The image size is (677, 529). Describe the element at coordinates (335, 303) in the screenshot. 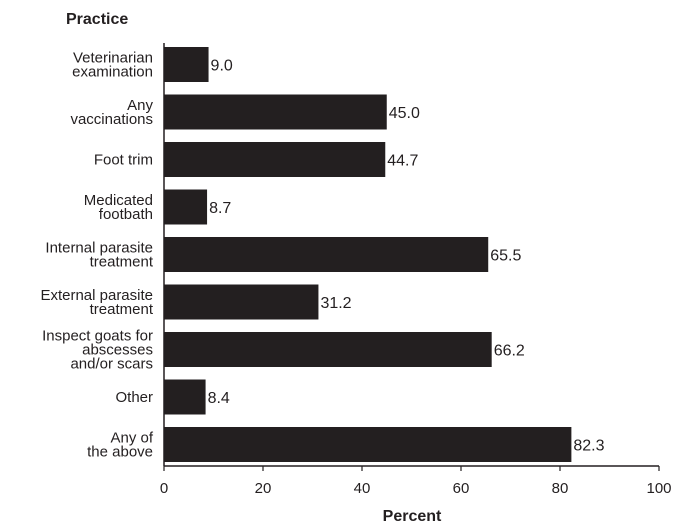

I see `value-label-5: 31.2` at that location.